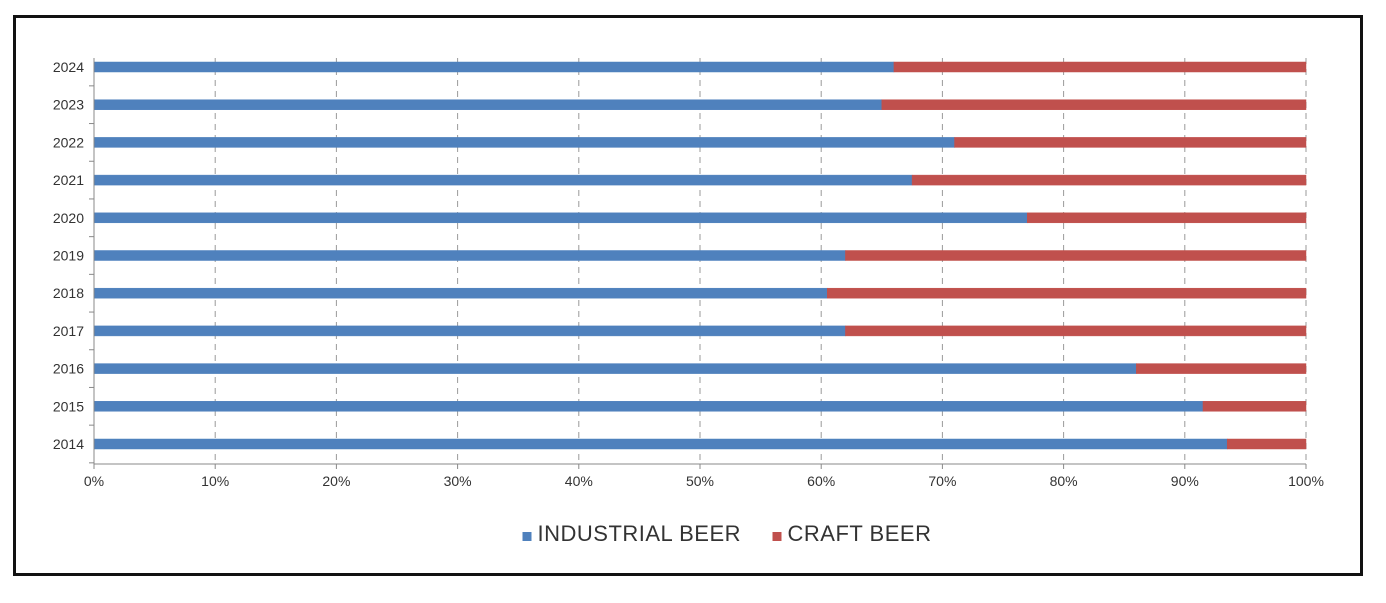 The height and width of the screenshot is (603, 1386). Describe the element at coordinates (1166, 218) in the screenshot. I see `bar-craft-2020` at that location.